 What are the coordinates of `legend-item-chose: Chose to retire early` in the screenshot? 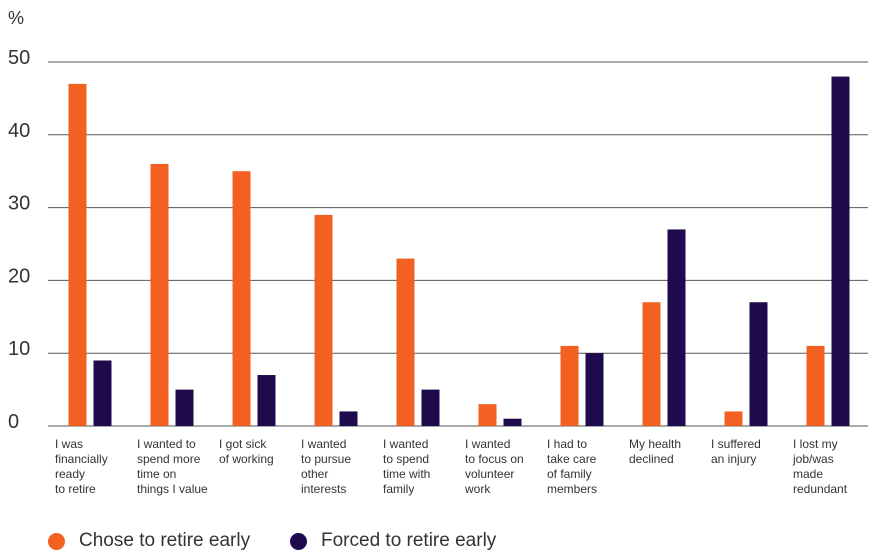 It's located at (149, 541).